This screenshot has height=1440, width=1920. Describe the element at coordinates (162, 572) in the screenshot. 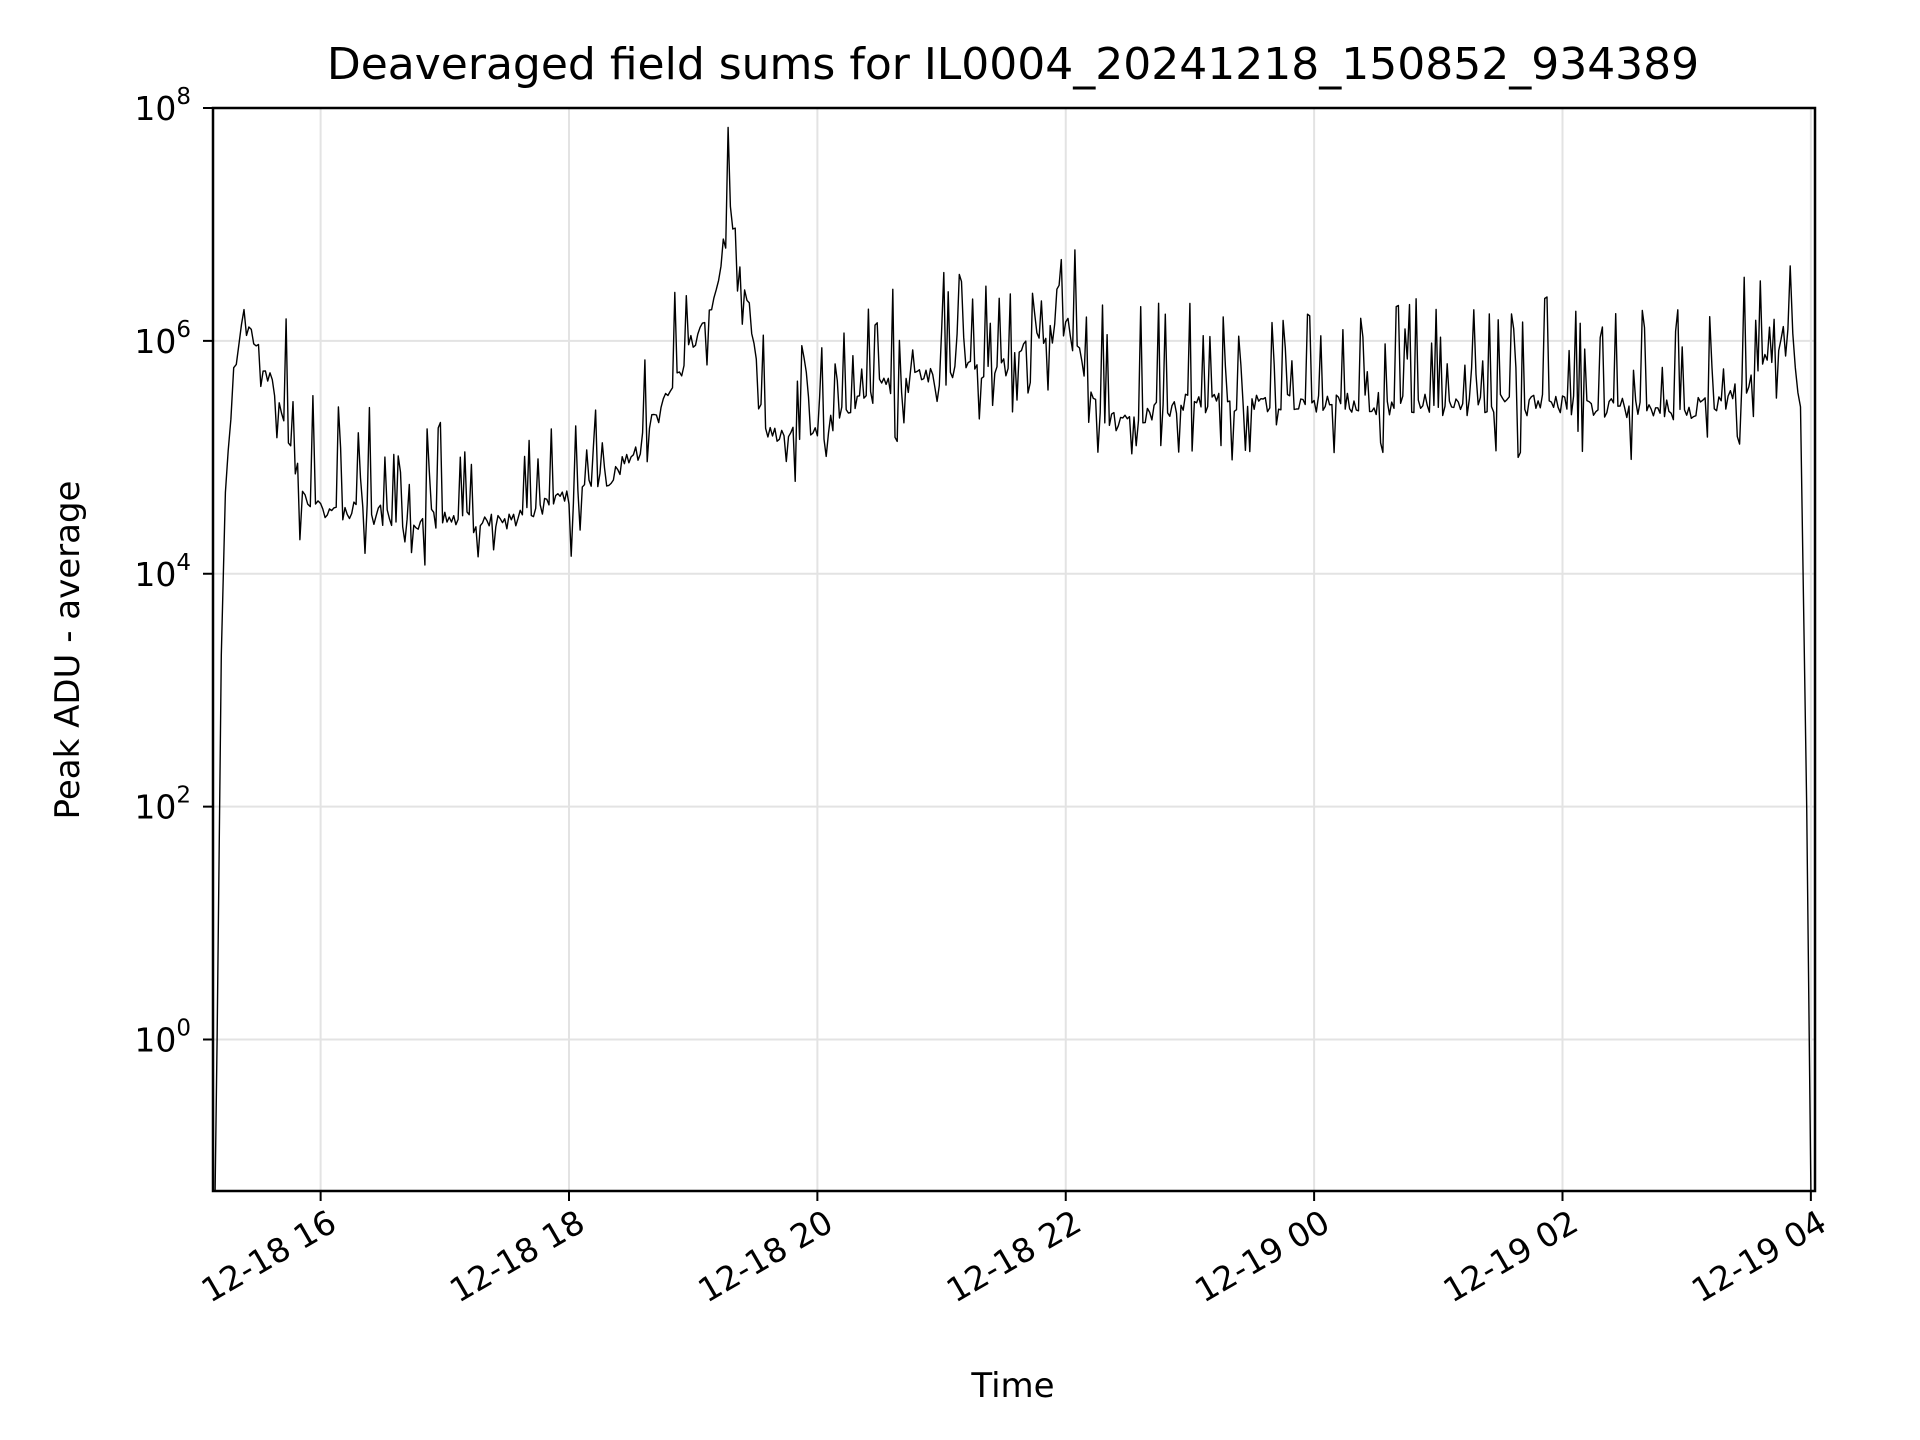

I see `y-tick-label: 10⁴` at that location.